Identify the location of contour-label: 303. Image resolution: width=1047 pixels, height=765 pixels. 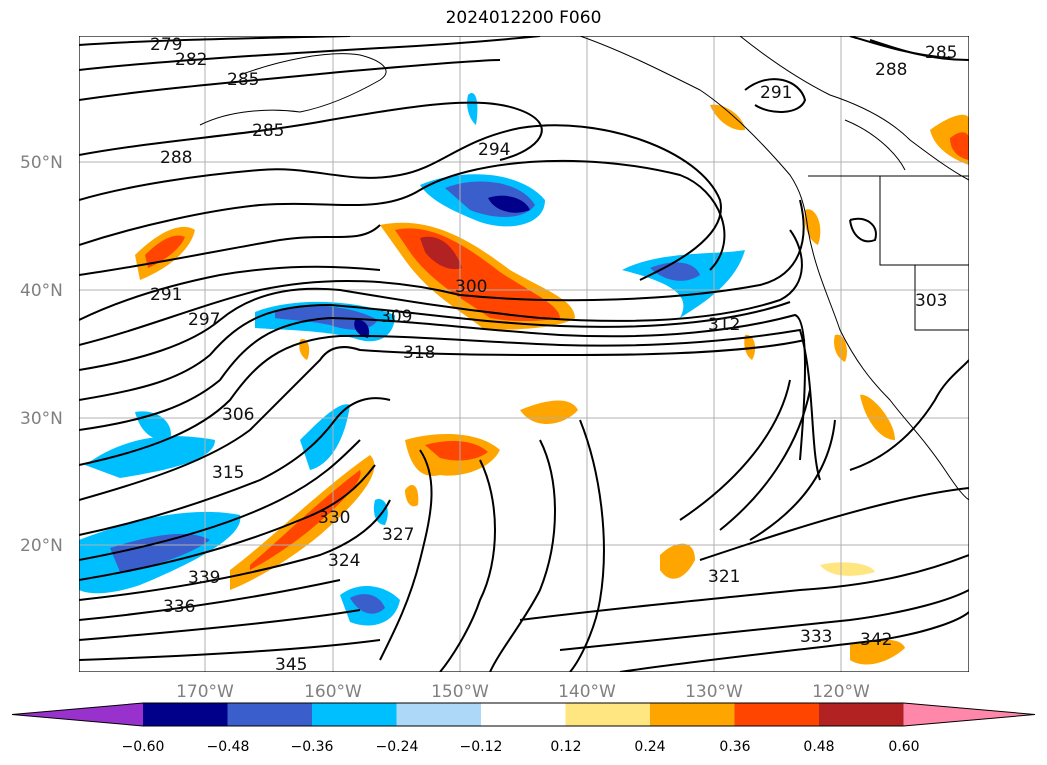
(931, 301).